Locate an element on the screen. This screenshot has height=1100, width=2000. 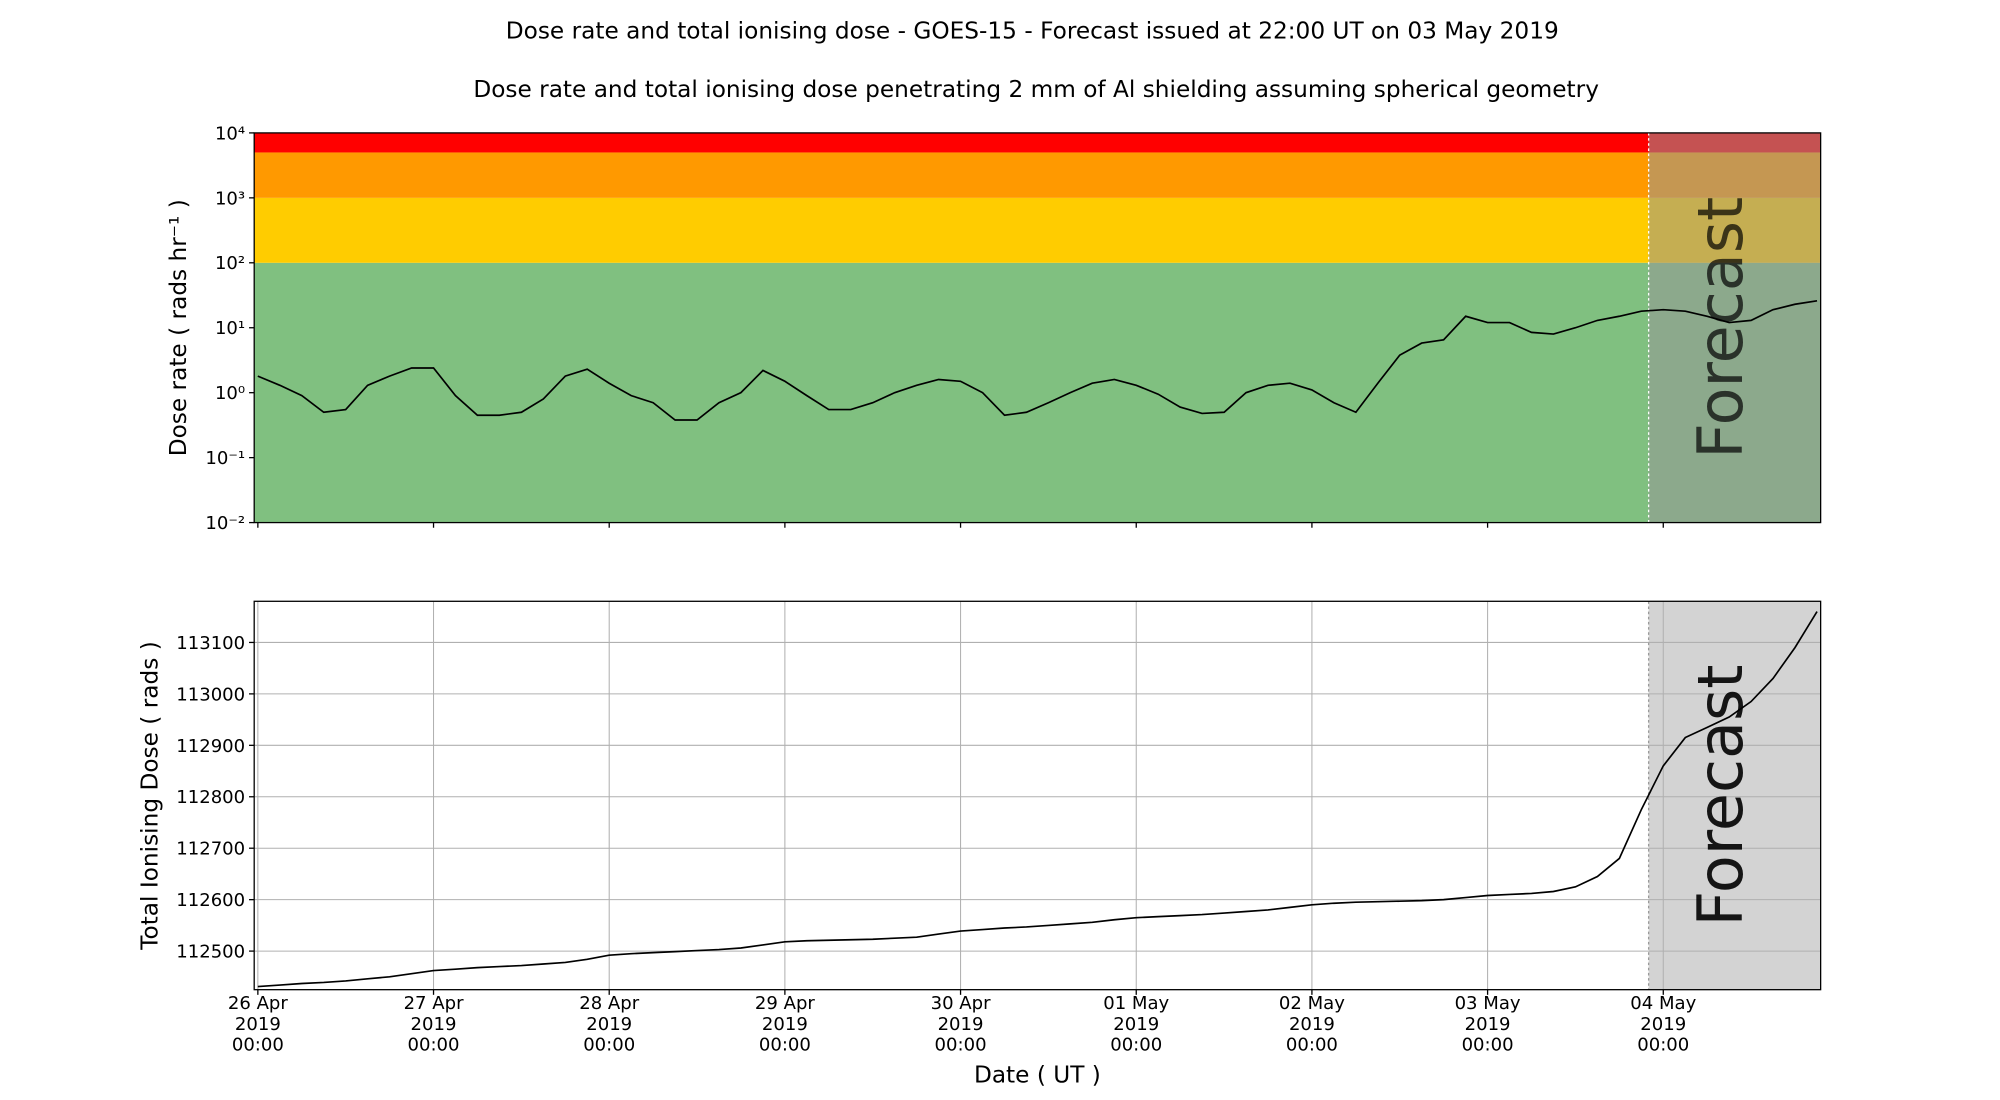
y-tick-label: 112500 is located at coordinates (210, 952).